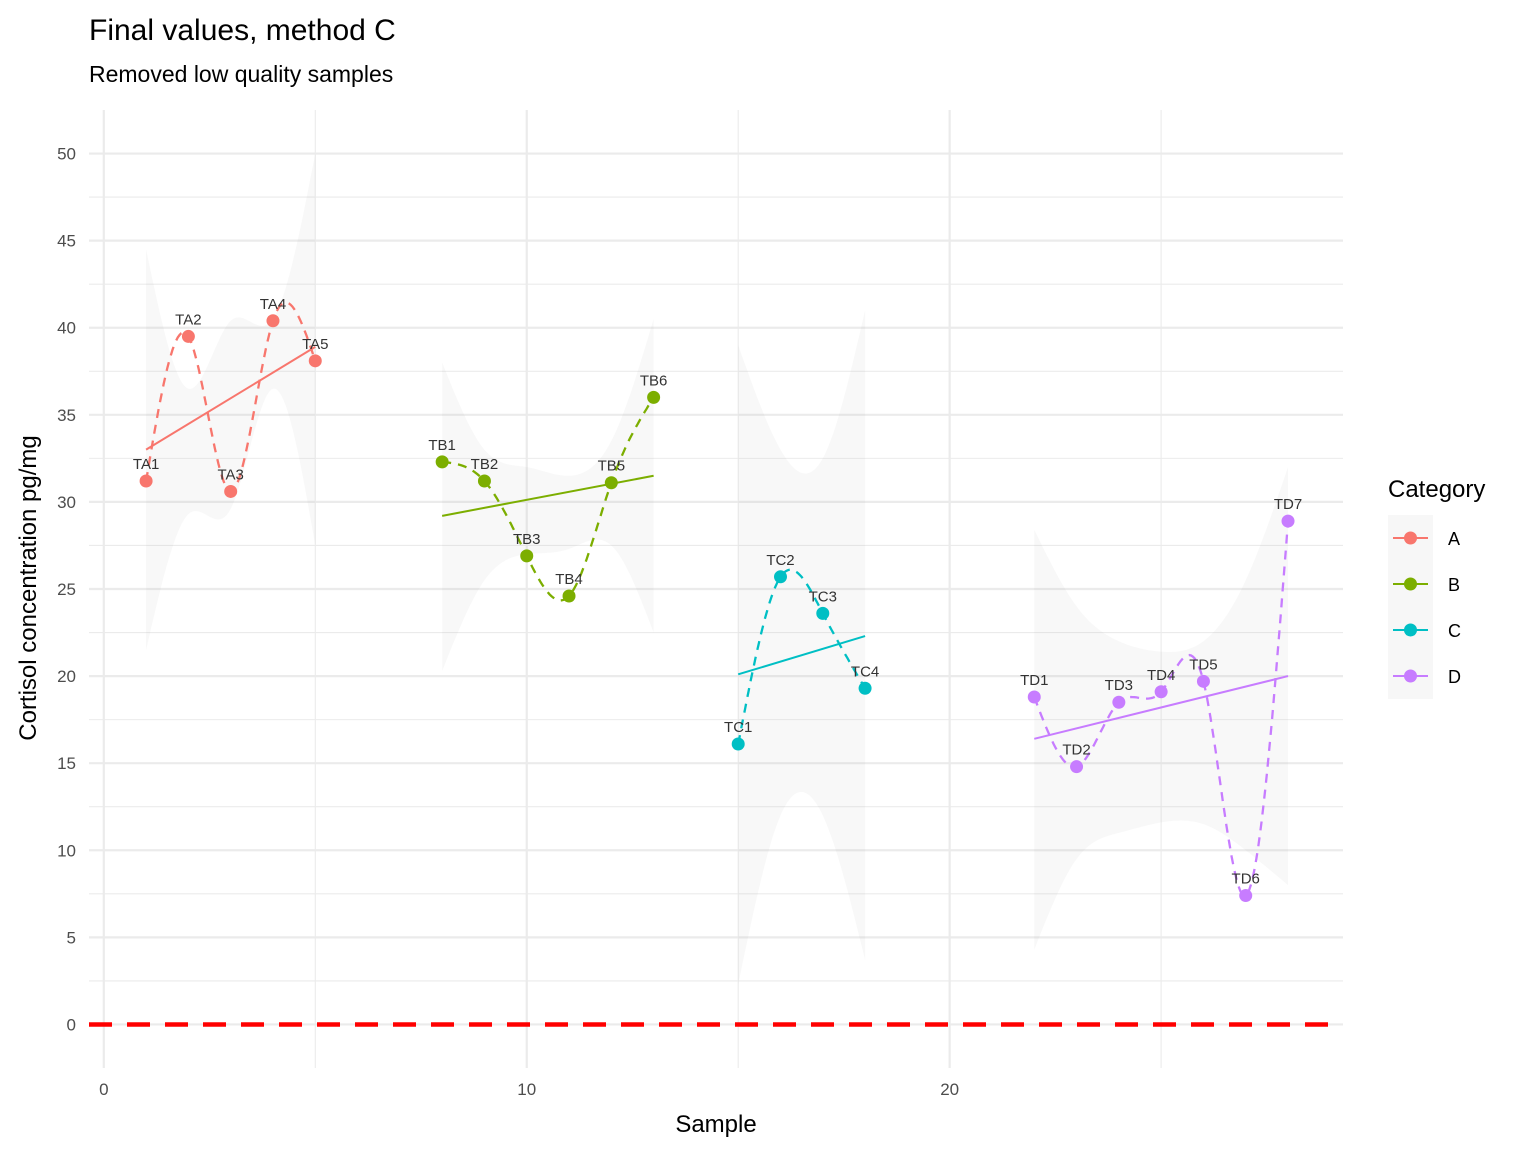 The width and height of the screenshot is (1536, 1152). What do you see at coordinates (1454, 677) in the screenshot?
I see `legend-label-D: D` at bounding box center [1454, 677].